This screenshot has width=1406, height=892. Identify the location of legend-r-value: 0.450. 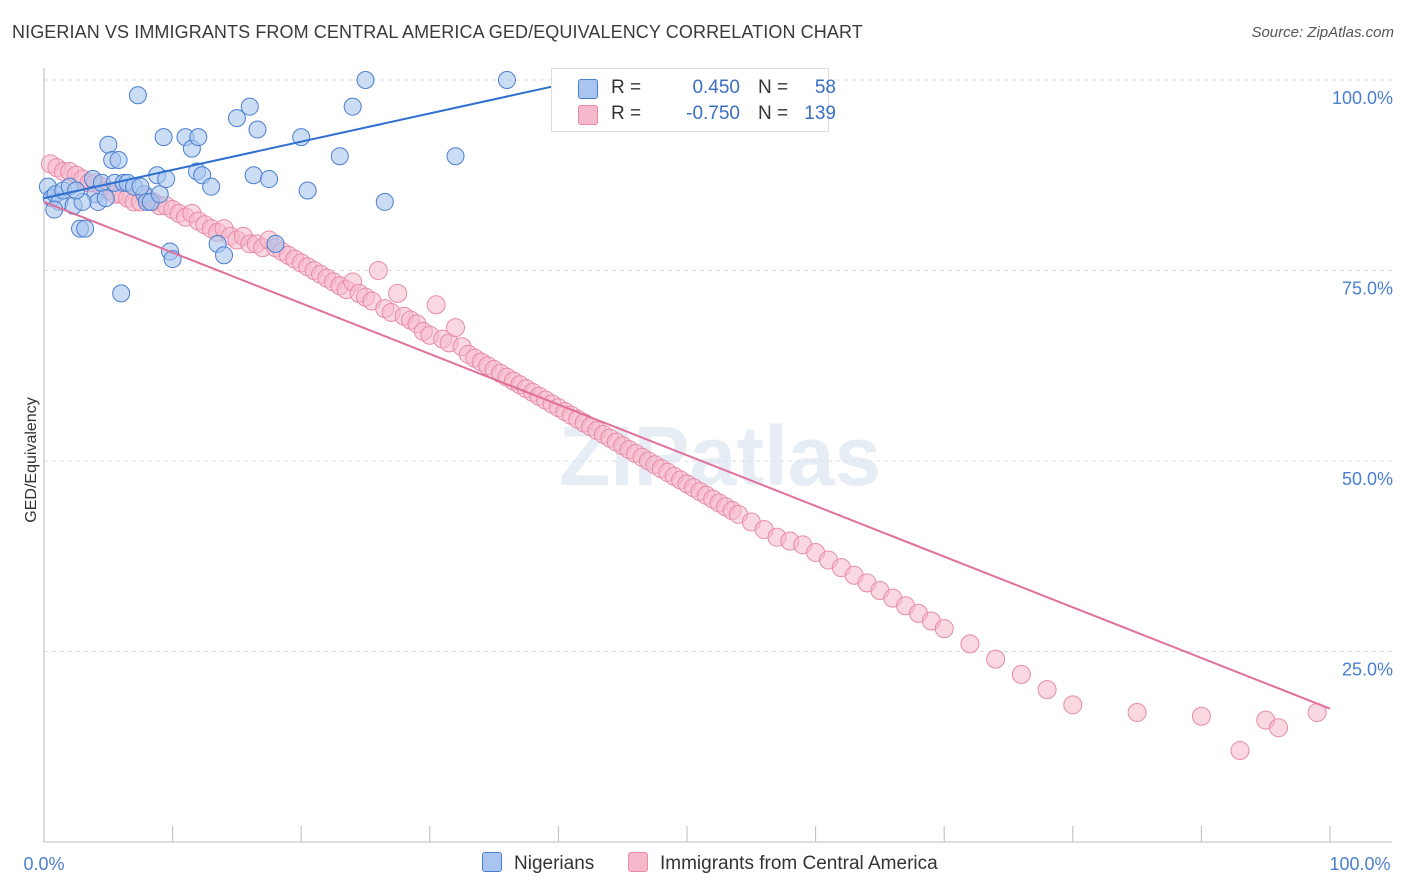
(716, 87).